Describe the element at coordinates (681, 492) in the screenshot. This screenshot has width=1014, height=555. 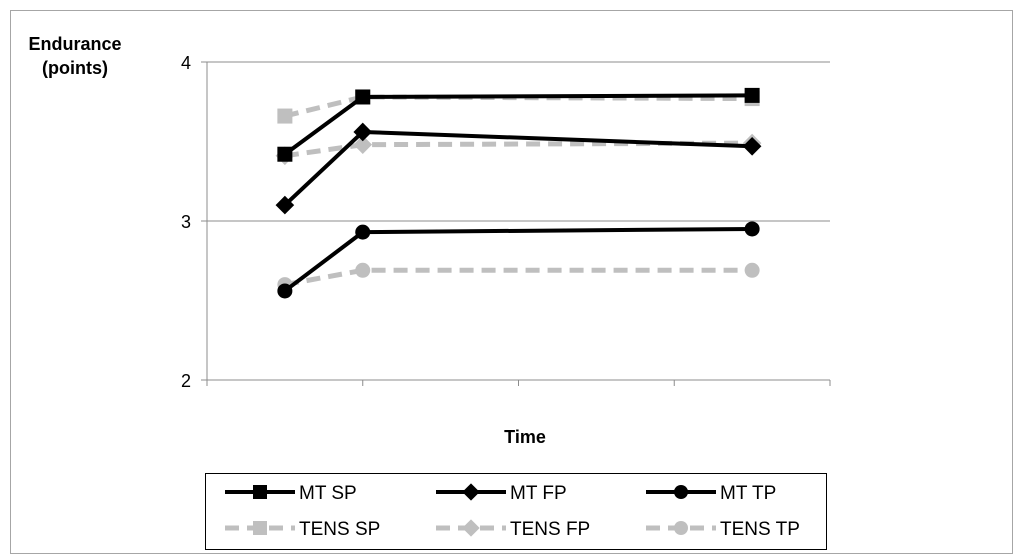
I see `legend-marker-mt-tp` at that location.